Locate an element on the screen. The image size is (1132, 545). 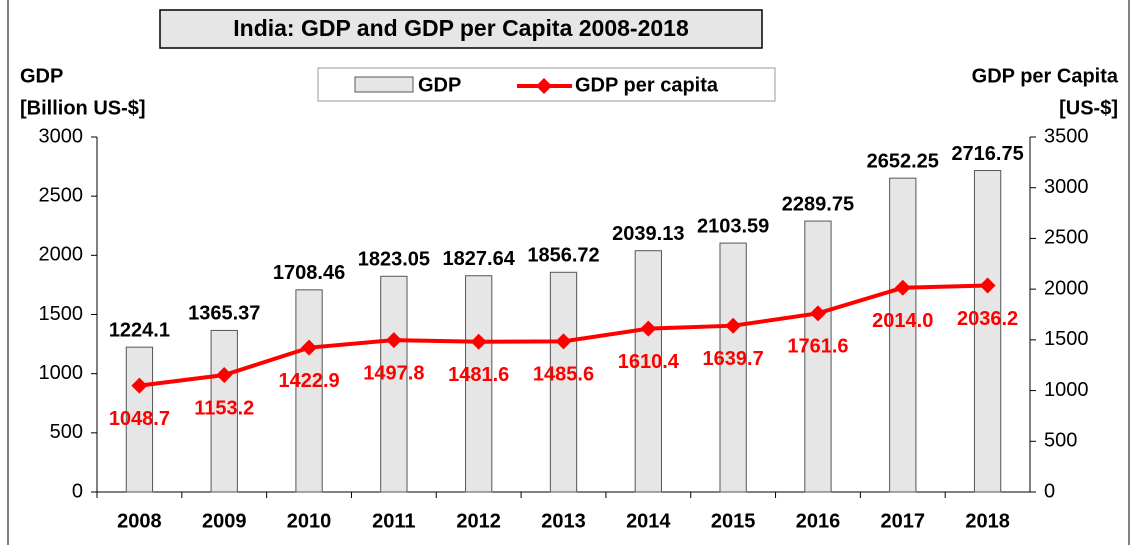
line-label: 1048.7 is located at coordinates (139, 419).